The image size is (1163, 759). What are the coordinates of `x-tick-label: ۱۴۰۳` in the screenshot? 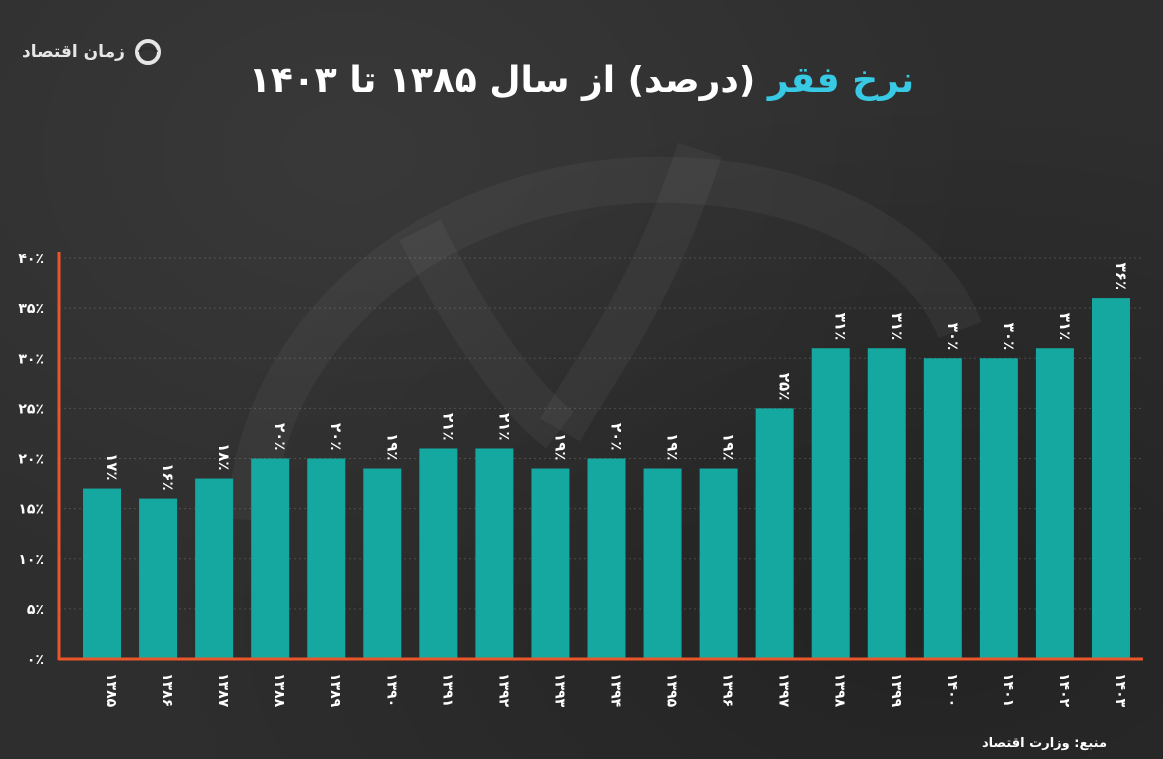 It's located at (1120, 690).